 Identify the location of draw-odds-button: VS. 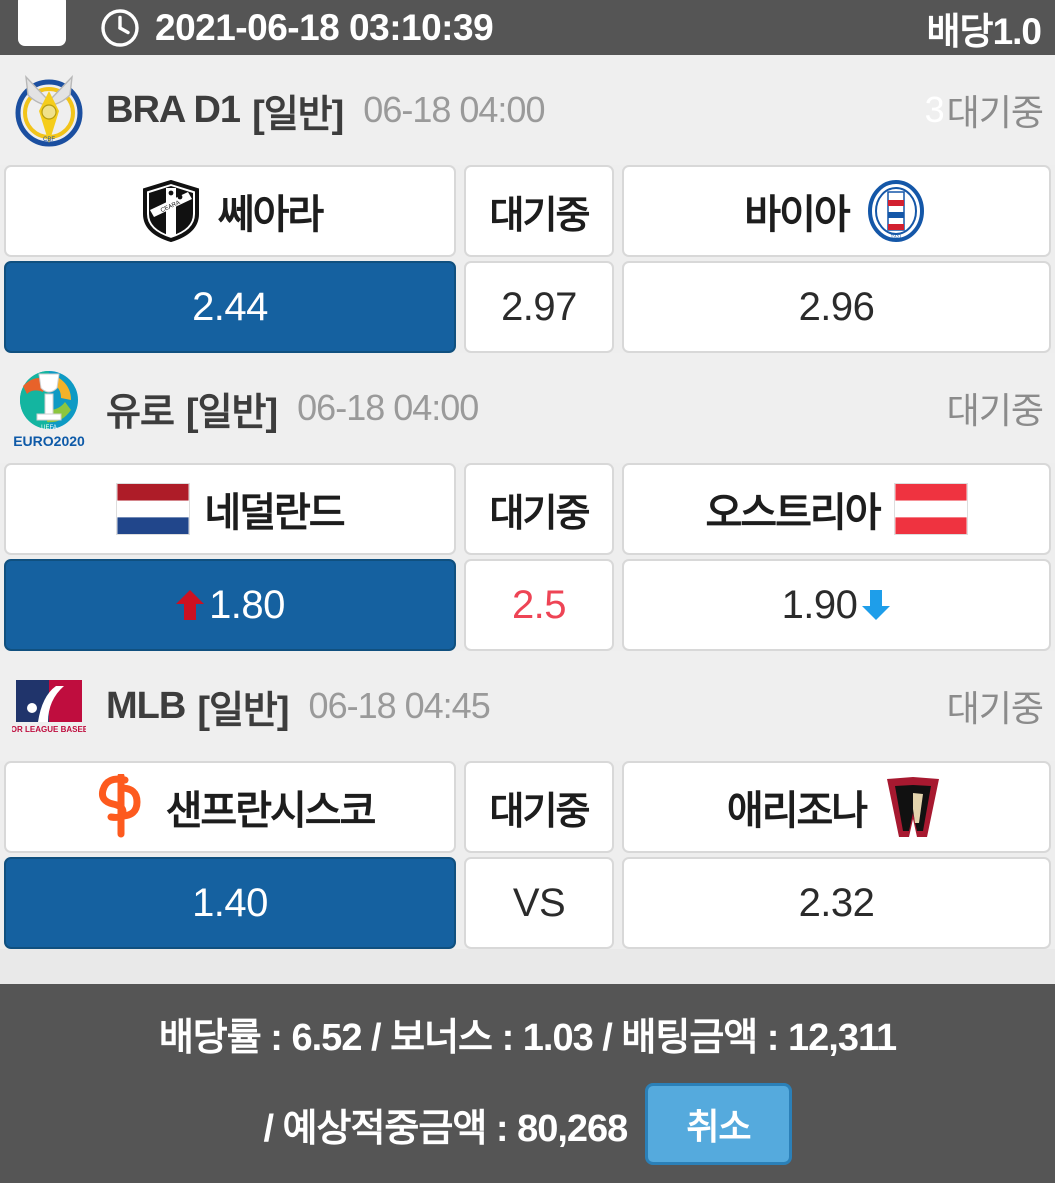
(539, 903).